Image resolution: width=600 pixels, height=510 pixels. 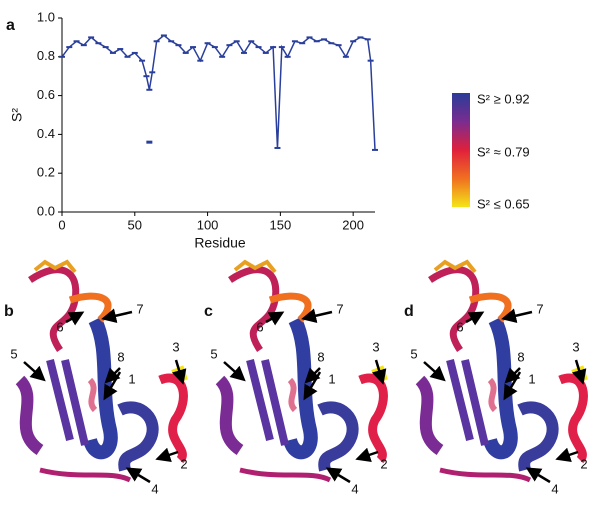 I want to click on y-tick-label: 1.0, so click(x=46, y=16).